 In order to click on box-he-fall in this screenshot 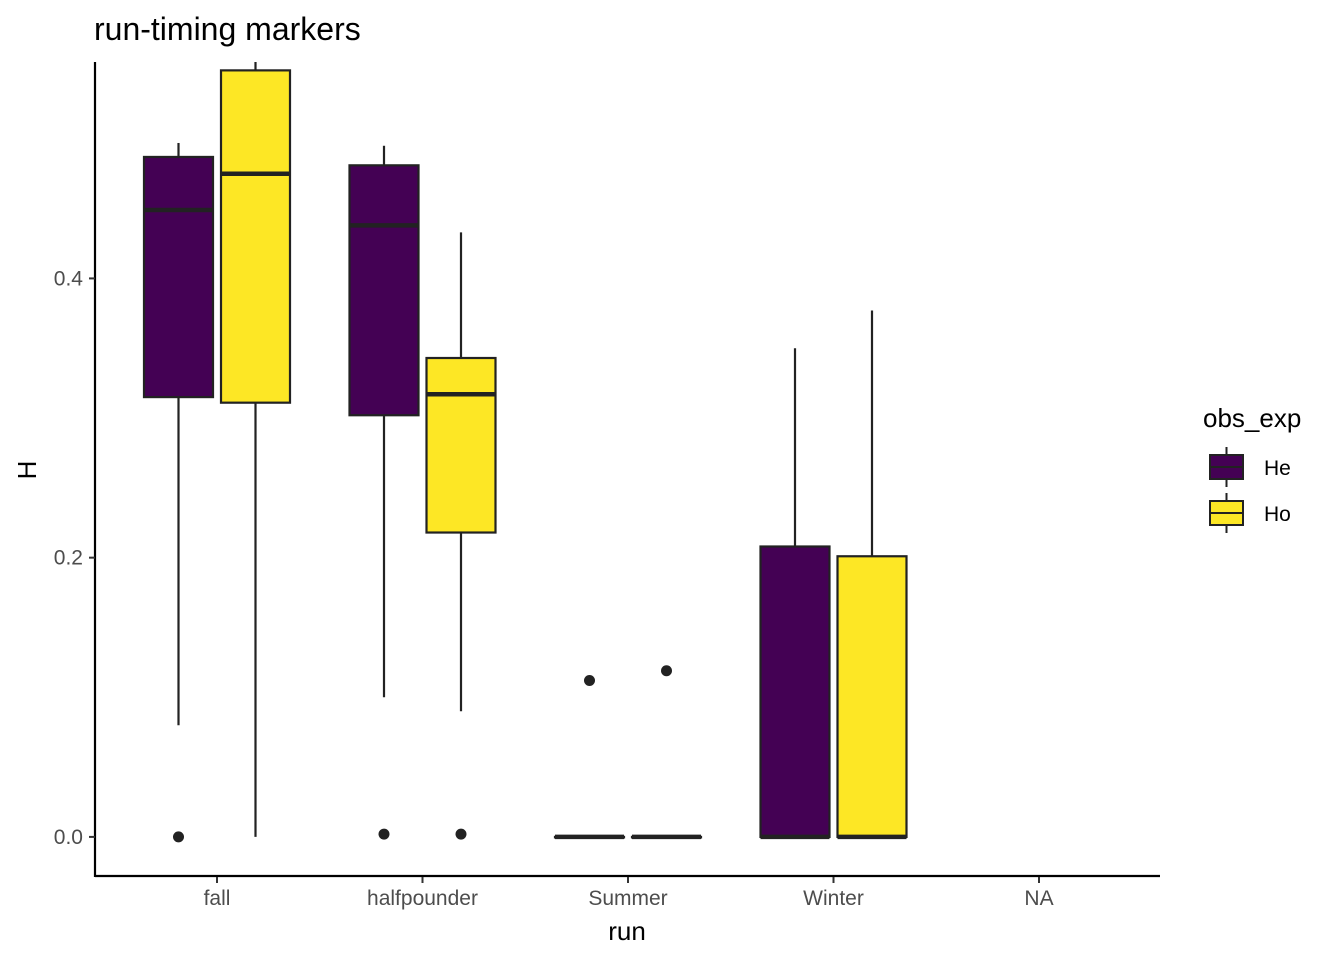, I will do `click(178, 492)`.